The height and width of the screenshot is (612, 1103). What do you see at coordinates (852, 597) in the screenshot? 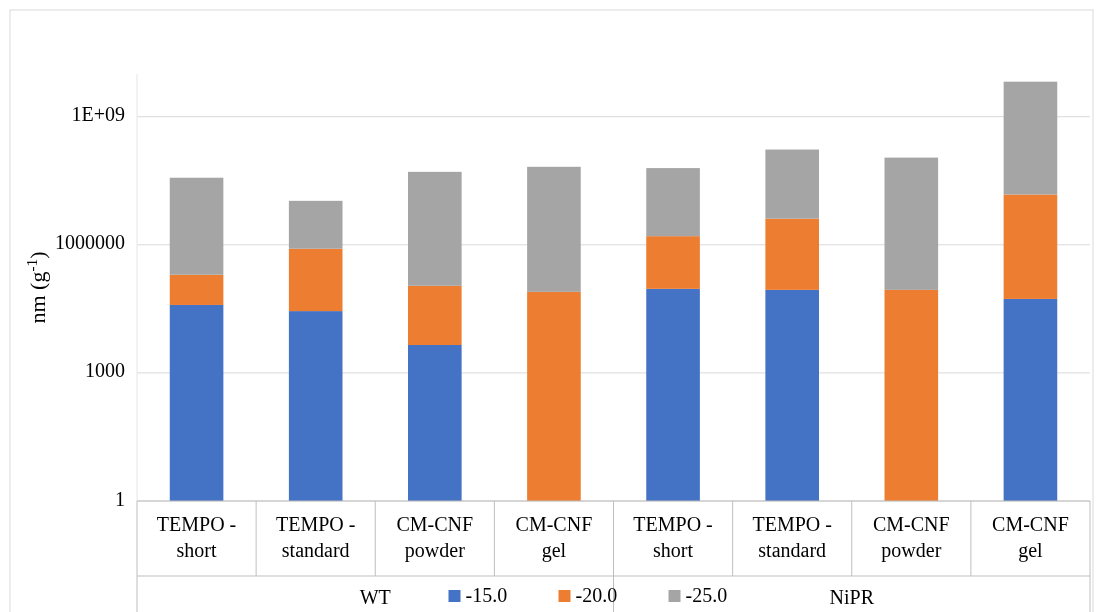
I see `text: NiPR` at bounding box center [852, 597].